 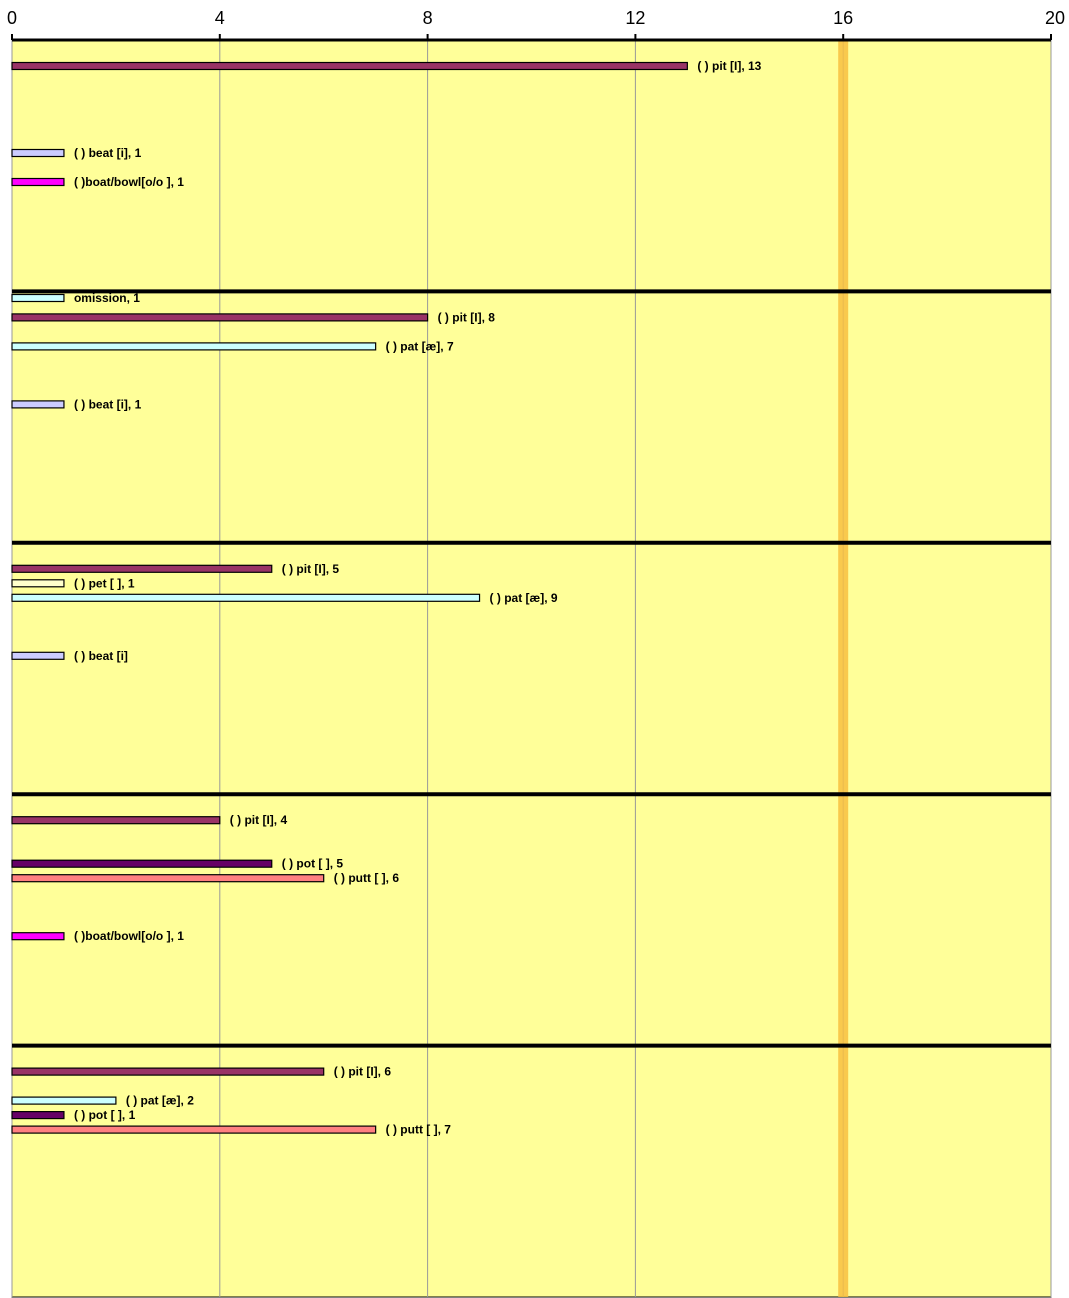 I want to click on bar-label-group3-pat: ( ) pat [æ], 9, so click(x=524, y=598).